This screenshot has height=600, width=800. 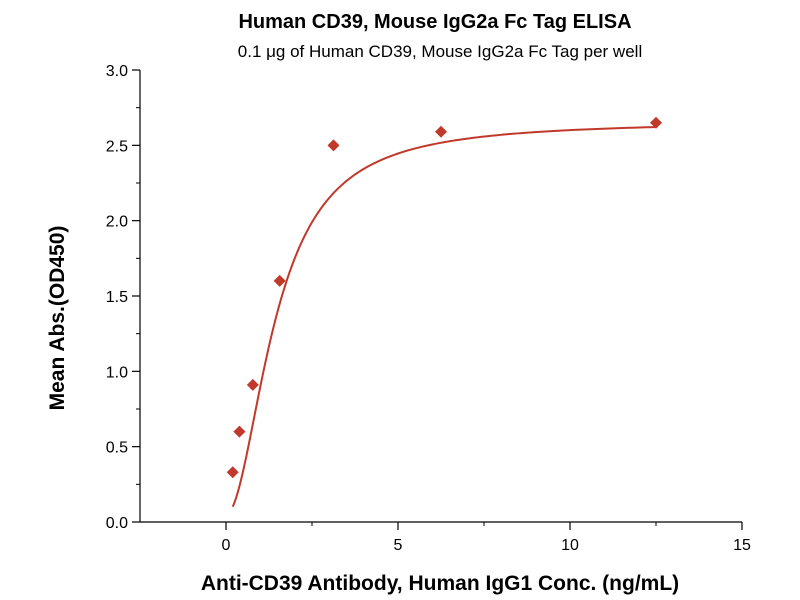 I want to click on y-tick-label: 1.0, so click(x=117, y=372).